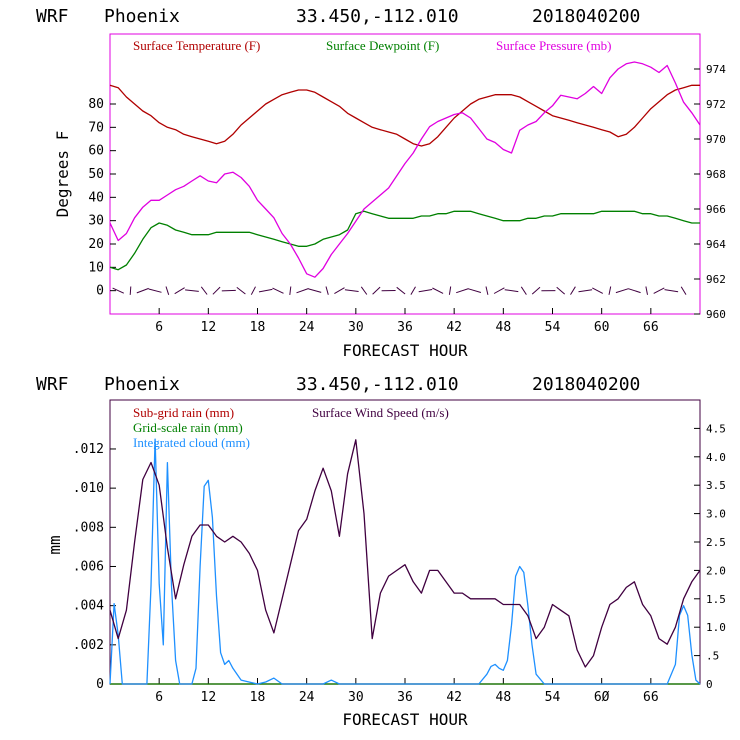 The height and width of the screenshot is (740, 740). I want to click on bottom-y-ticks: 0 .002 .004 .006 .008 .010 .012, so click(94, 567).